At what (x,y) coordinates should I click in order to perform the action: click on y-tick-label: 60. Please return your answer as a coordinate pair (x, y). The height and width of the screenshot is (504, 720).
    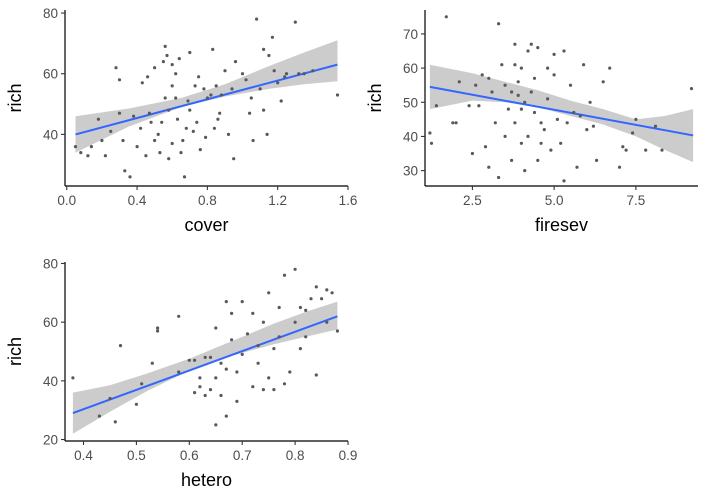
    Looking at the image, I should click on (50, 322).